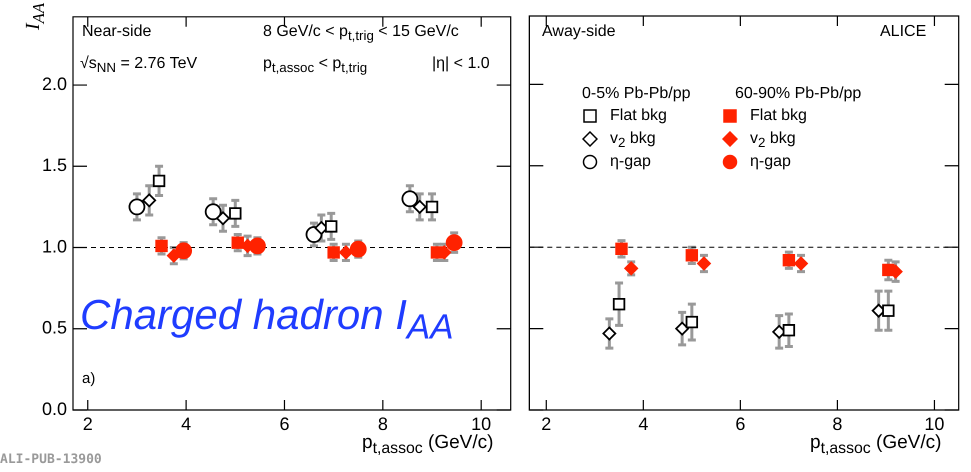 The height and width of the screenshot is (472, 971). I want to click on annotation: p$_{t,assoc}$ < p$_{t,trig}$, so click(315, 65).